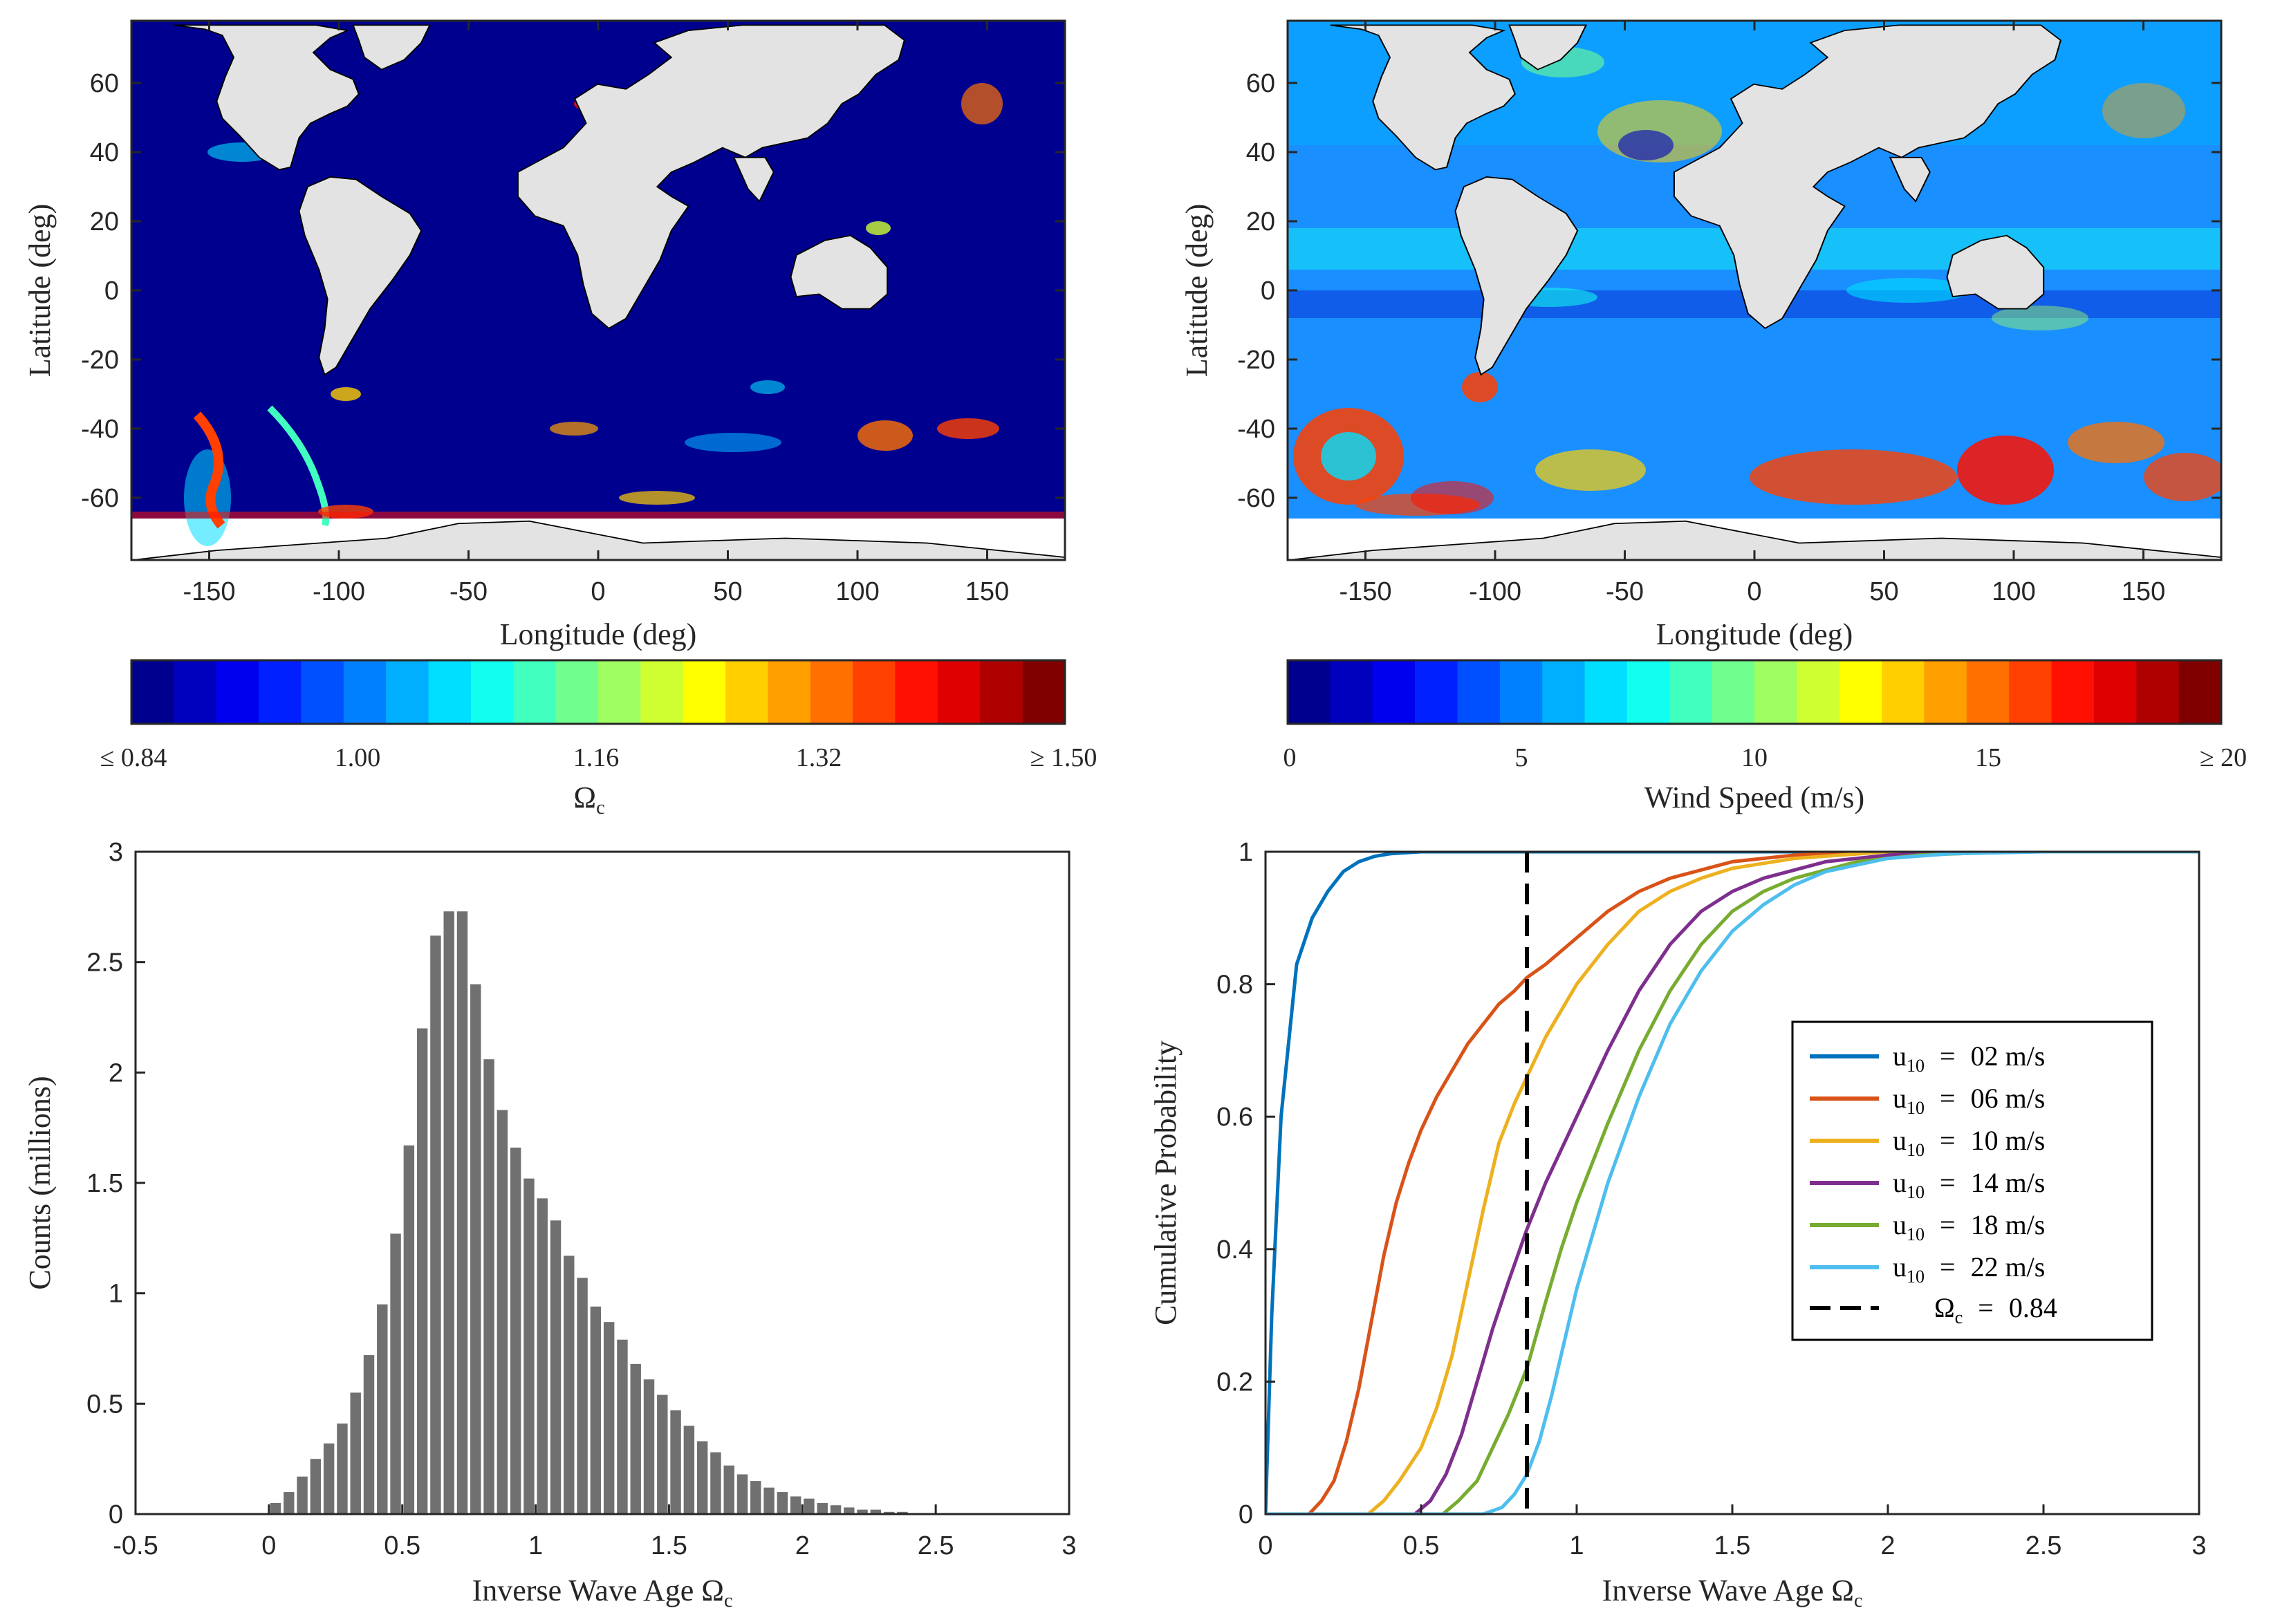 This screenshot has height=1624, width=2271. What do you see at coordinates (1754, 591) in the screenshot?
I see `map-b-xtick-label-3: 0` at bounding box center [1754, 591].